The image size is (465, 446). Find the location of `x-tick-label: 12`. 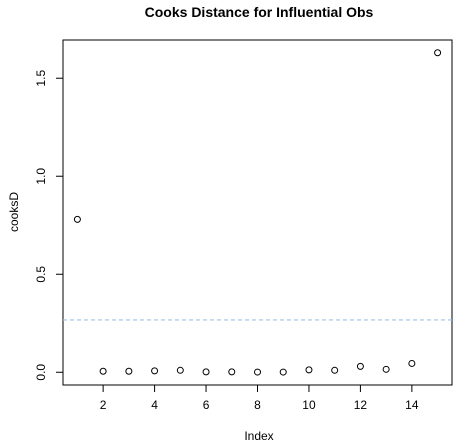

x-tick-label: 12 is located at coordinates (361, 405).